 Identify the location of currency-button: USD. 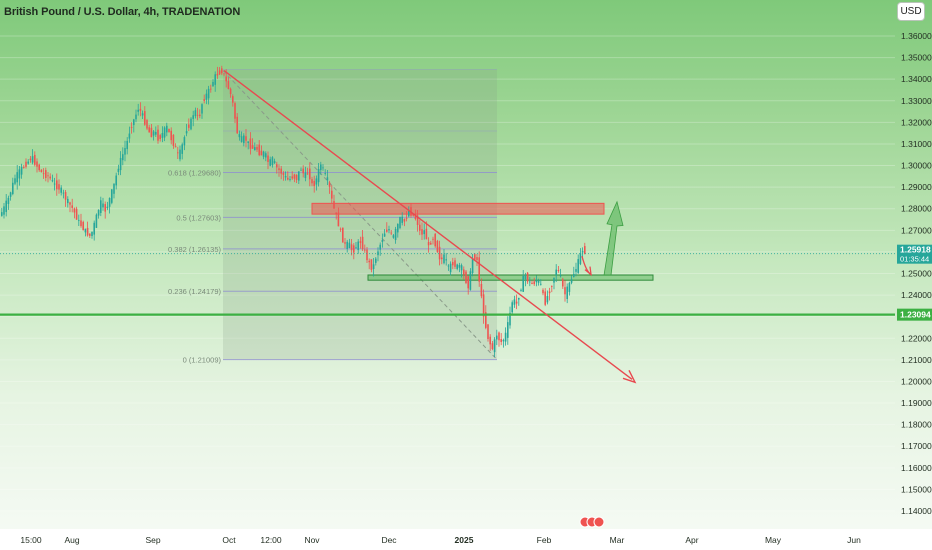
(911, 11).